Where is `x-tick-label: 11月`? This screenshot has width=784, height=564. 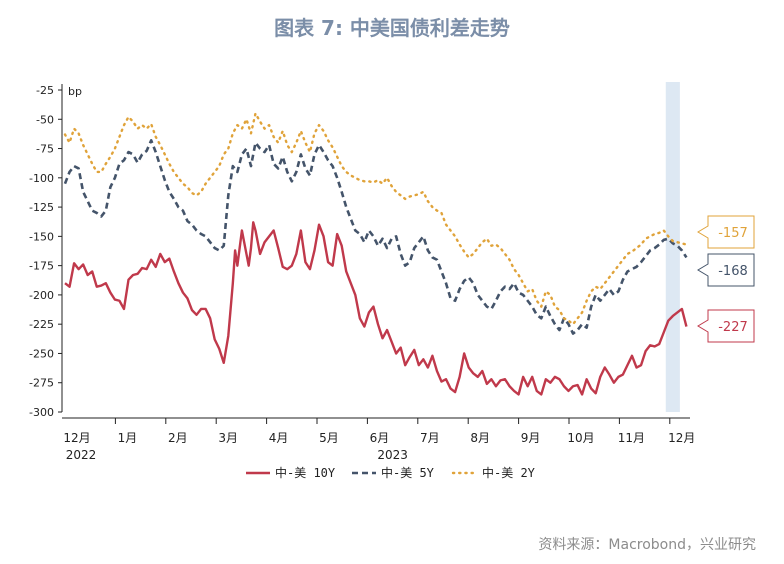
x-tick-label: 11月 is located at coordinates (631, 438).